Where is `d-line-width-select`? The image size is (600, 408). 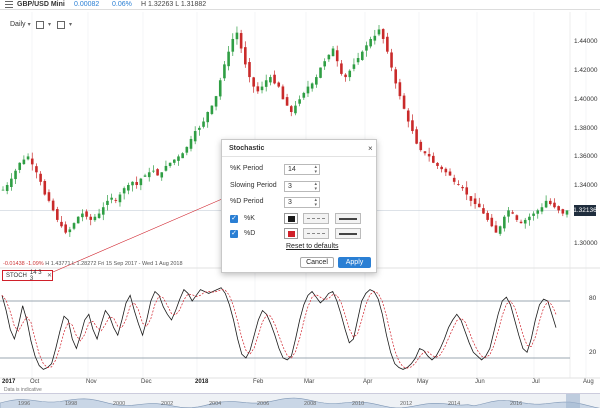 d-line-width-select is located at coordinates (348, 233).